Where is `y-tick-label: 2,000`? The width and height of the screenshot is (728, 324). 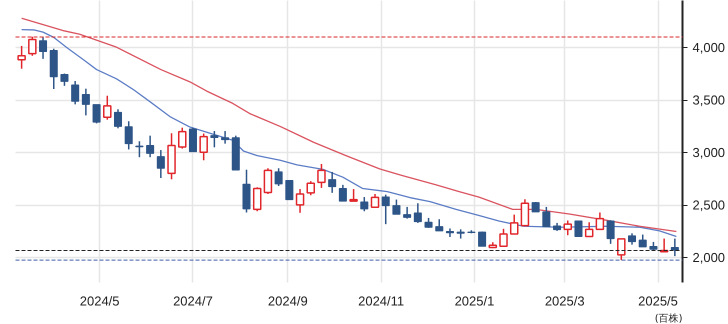 y-tick-label: 2,000 is located at coordinates (709, 258).